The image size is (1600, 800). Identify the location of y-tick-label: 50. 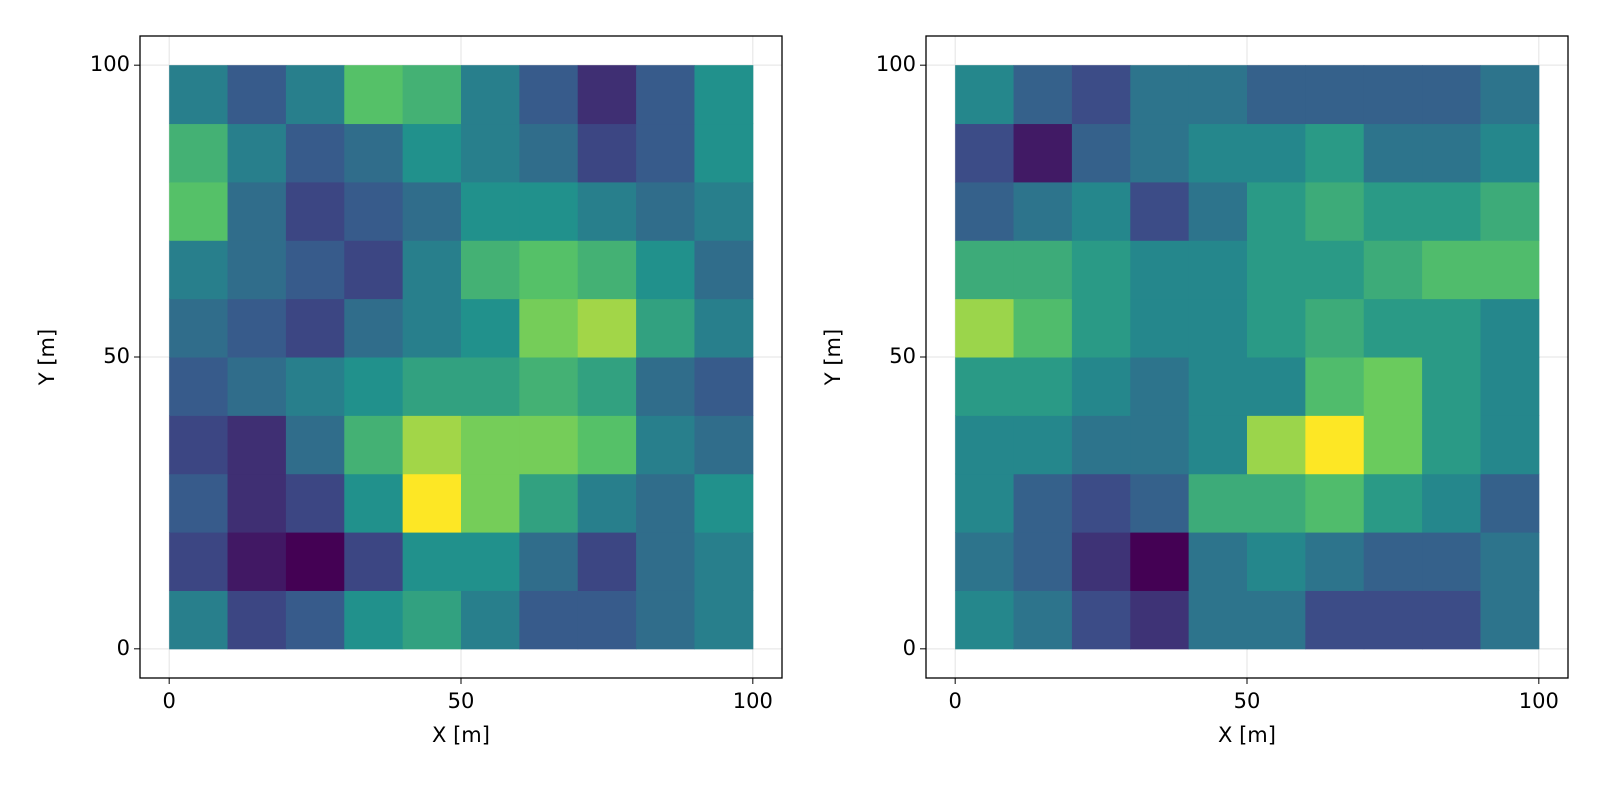
(116, 356).